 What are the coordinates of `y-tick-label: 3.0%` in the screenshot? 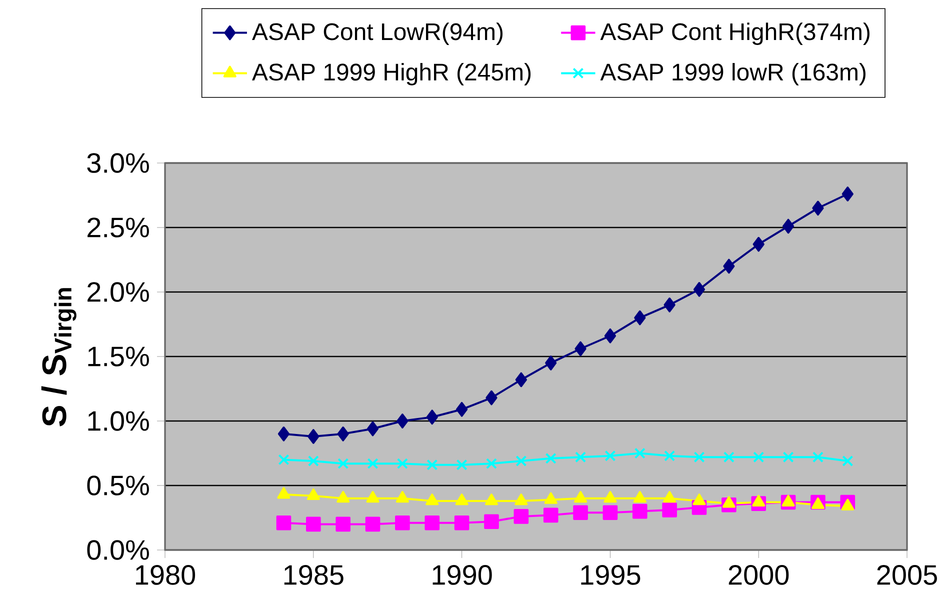 It's located at (118, 163).